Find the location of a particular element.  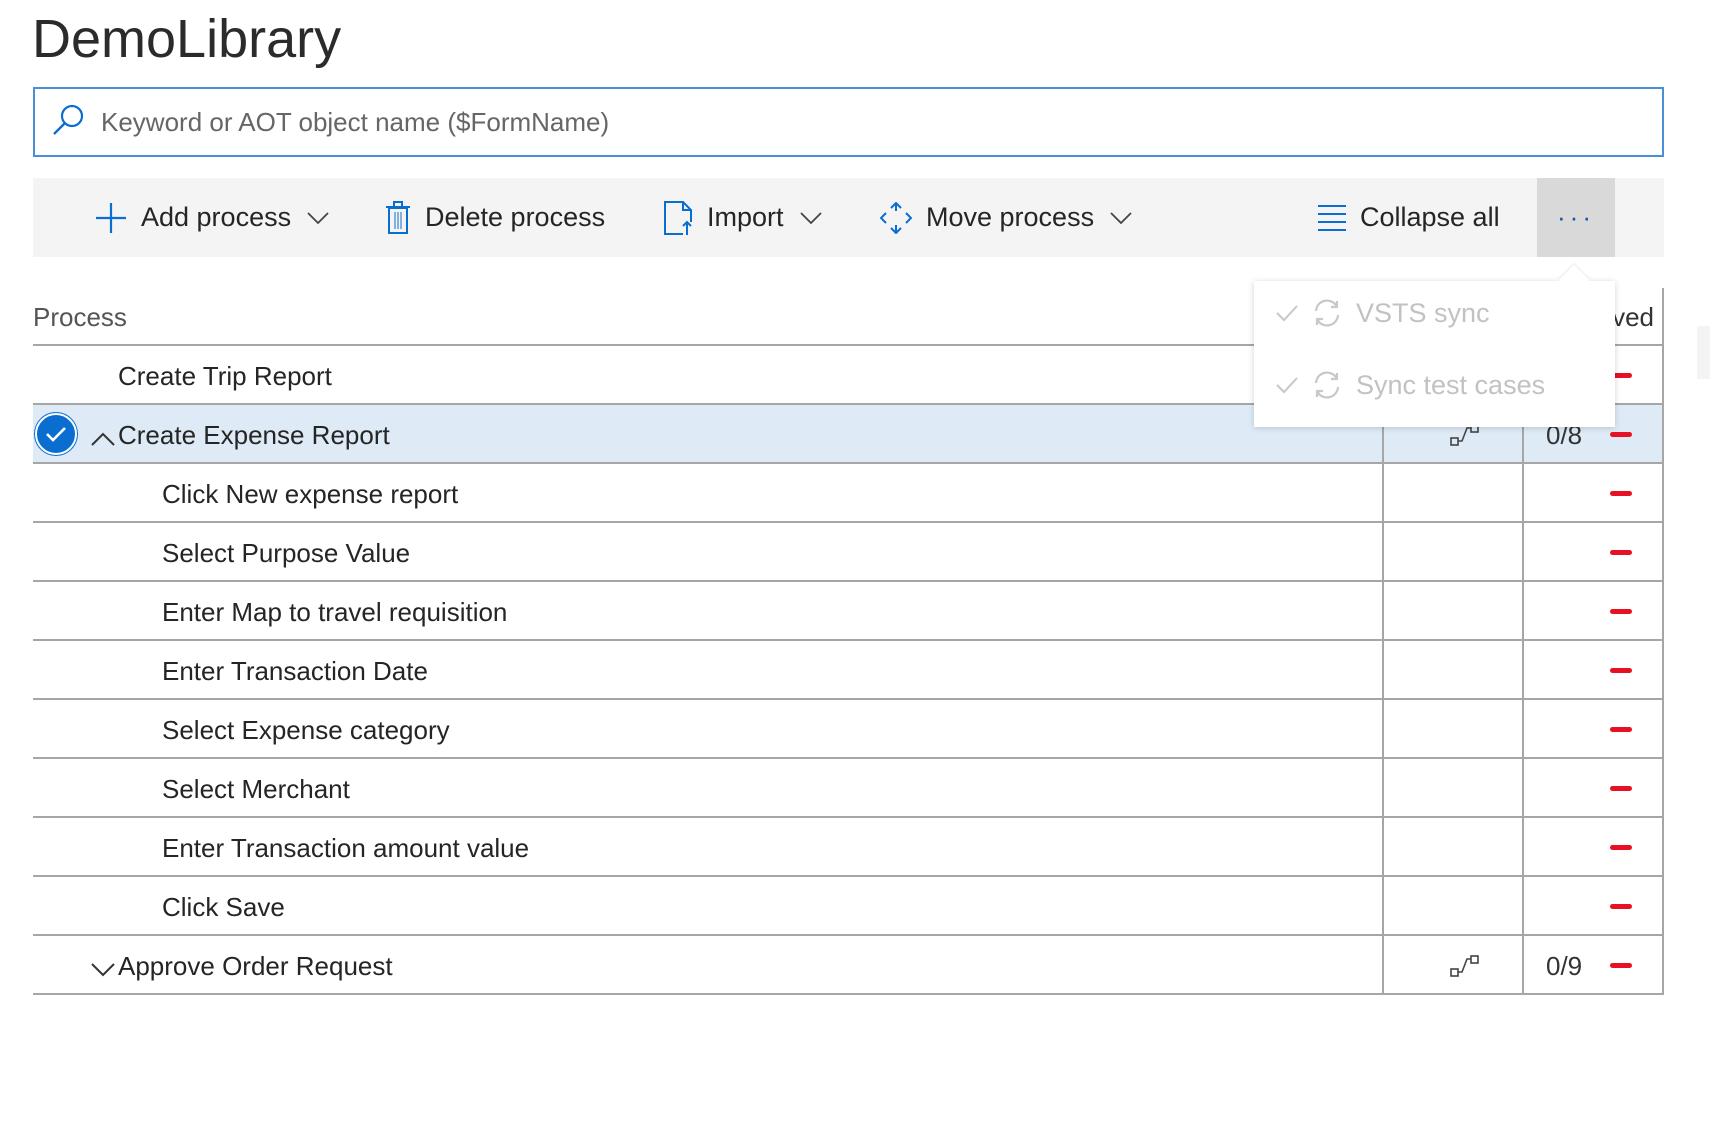

table-row: Enter Map to travel requisition is located at coordinates (848, 611).